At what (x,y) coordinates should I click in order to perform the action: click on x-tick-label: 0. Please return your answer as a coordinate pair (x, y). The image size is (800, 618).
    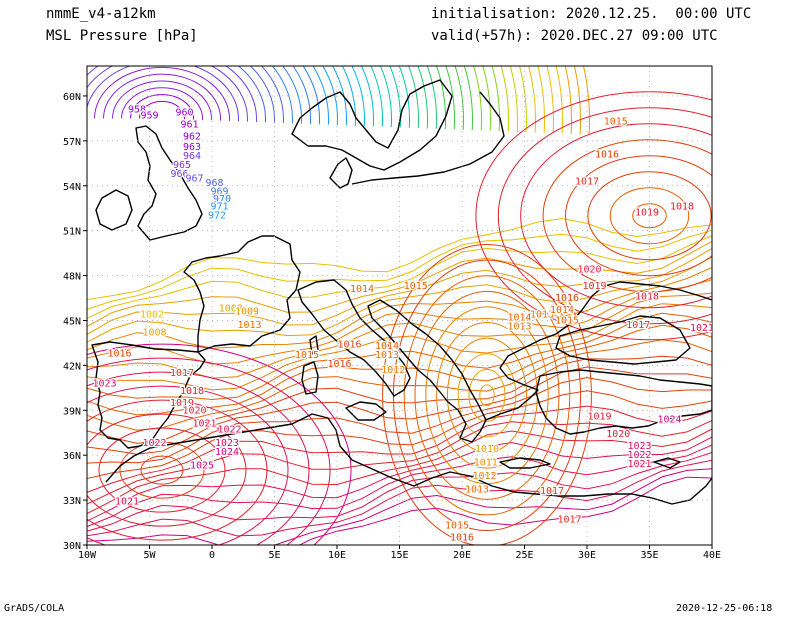
    Looking at the image, I should click on (212, 555).